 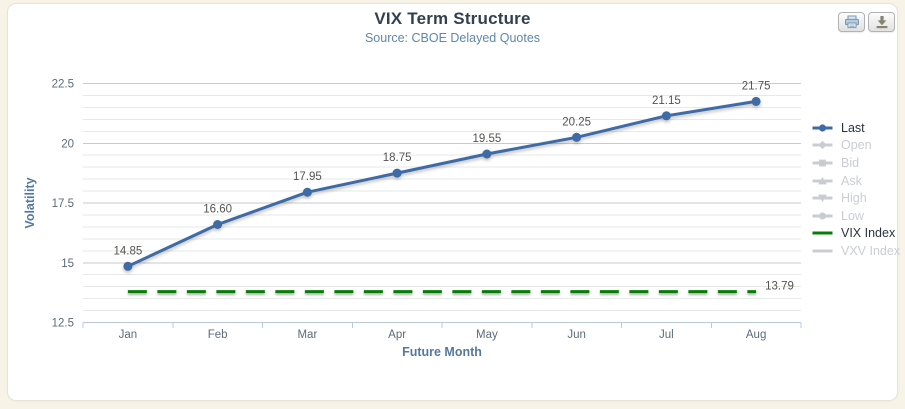 I want to click on svg-text: Mar, so click(x=307, y=335).